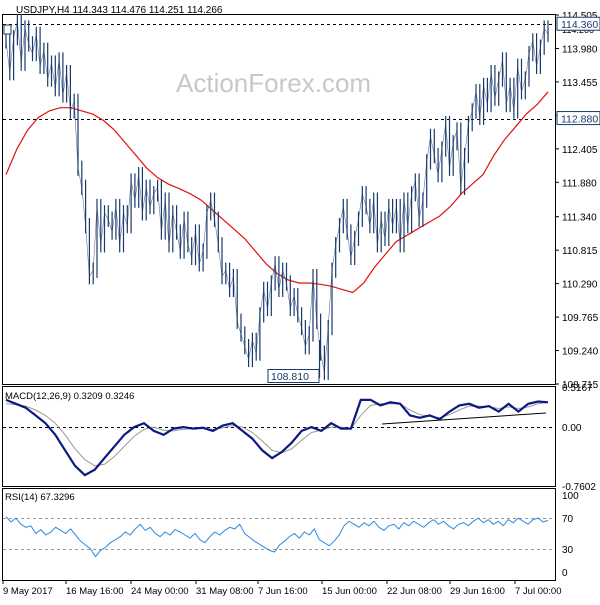 This screenshot has width=600, height=605. I want to click on price-tick-label: 111.340, so click(579, 218).